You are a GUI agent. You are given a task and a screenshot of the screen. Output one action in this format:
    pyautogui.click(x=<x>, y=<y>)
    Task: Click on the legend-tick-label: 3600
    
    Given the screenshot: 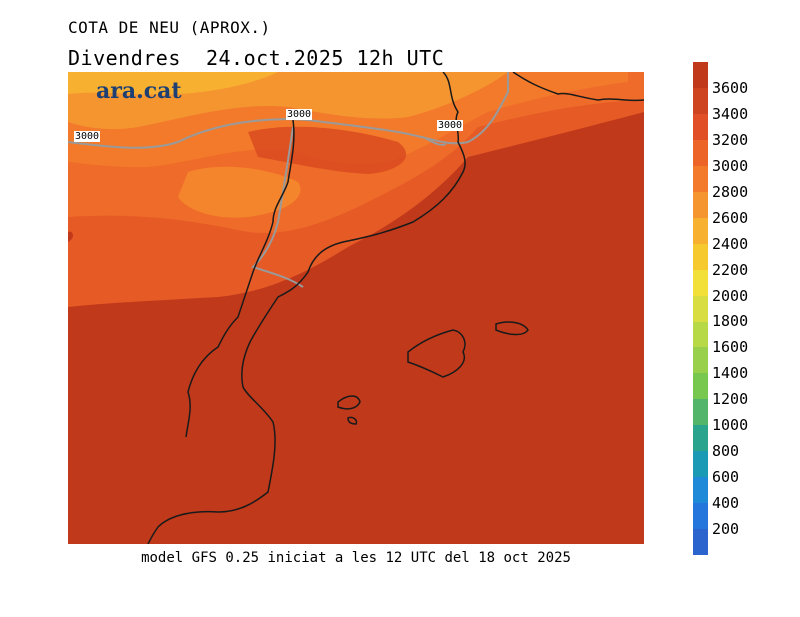 What is the action you would take?
    pyautogui.click(x=730, y=87)
    